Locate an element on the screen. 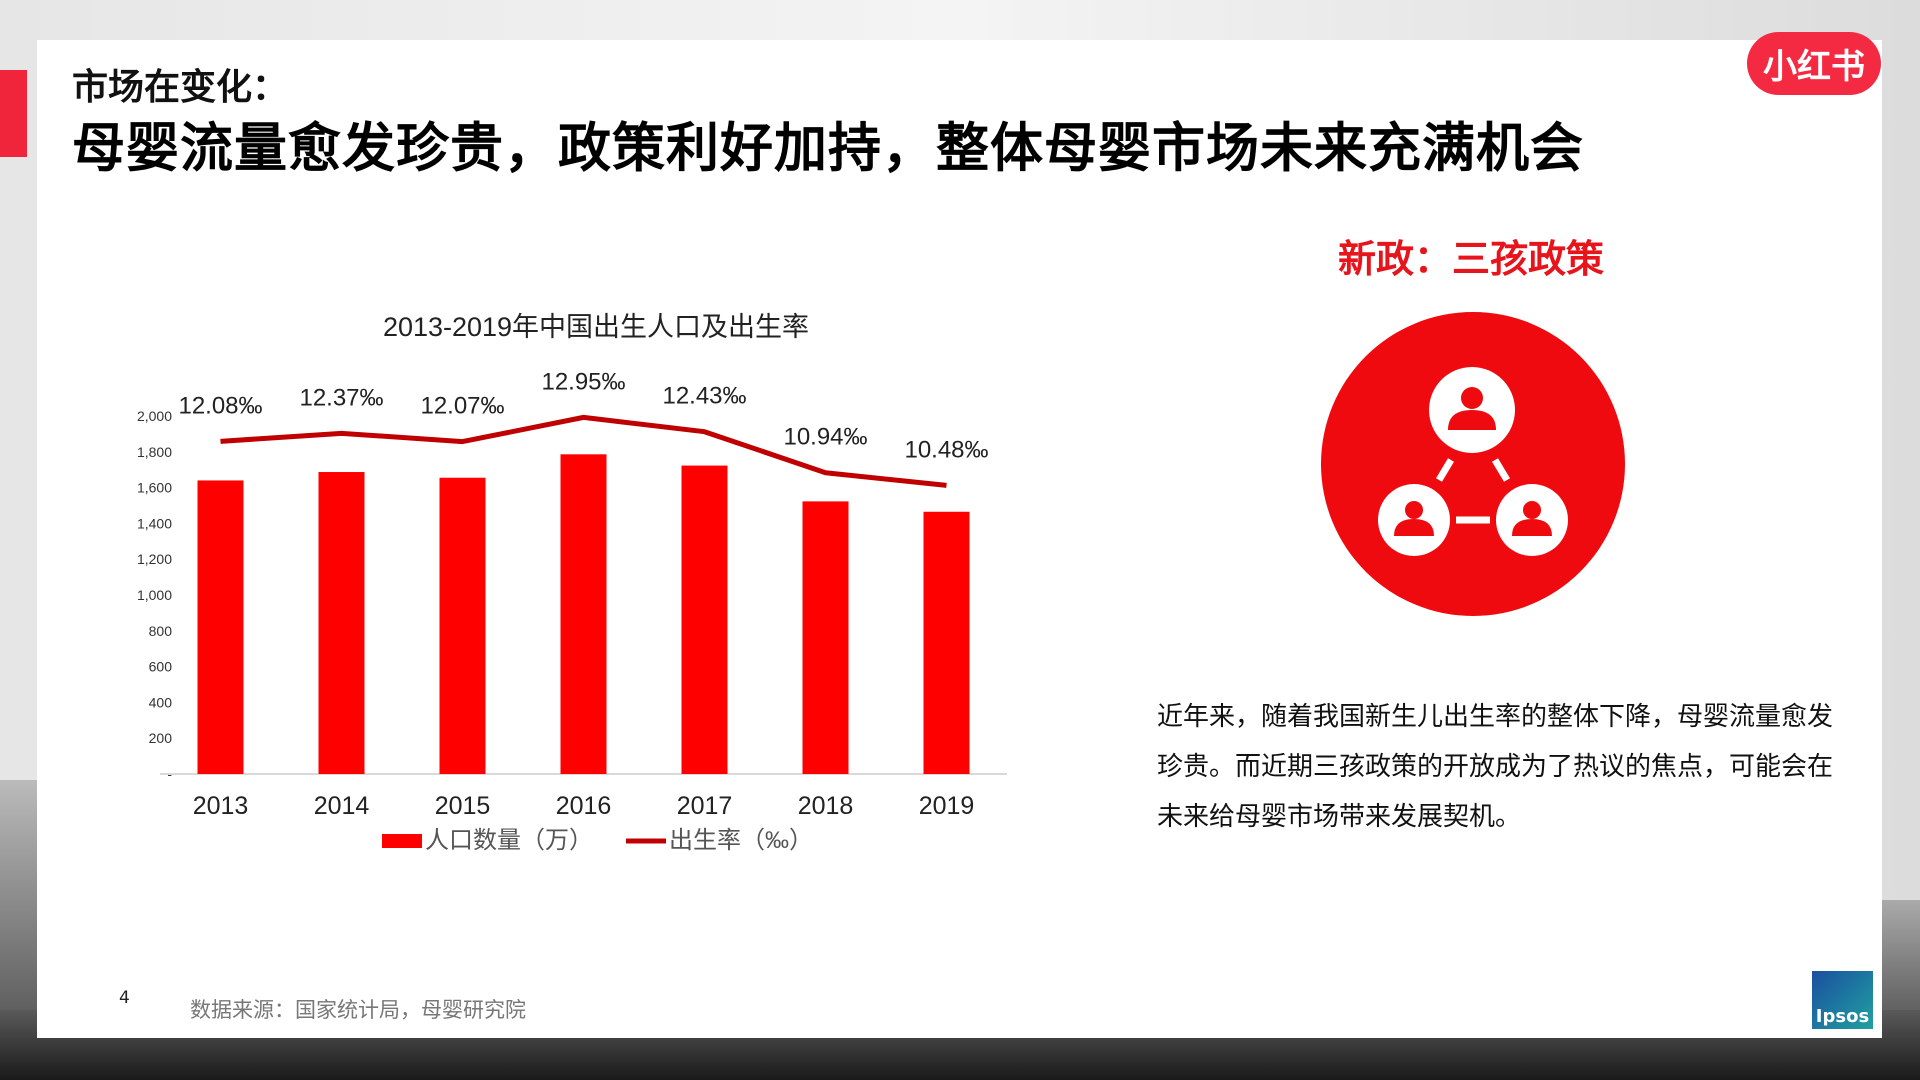 Image resolution: width=1920 pixels, height=1080 pixels. bar-2013 is located at coordinates (220, 627).